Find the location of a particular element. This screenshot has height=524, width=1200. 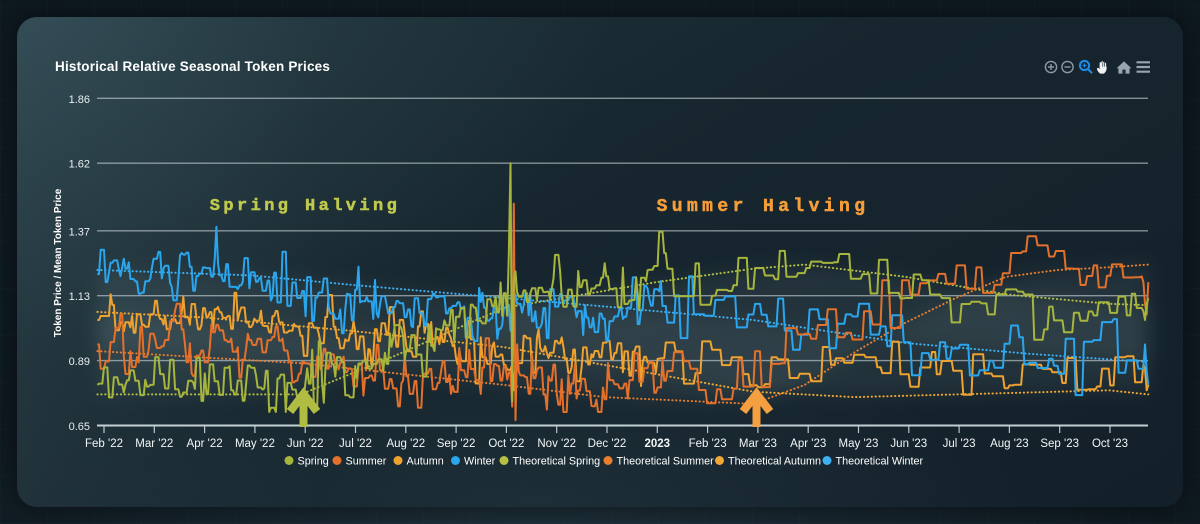

svg-text: 1.62 is located at coordinates (79, 165).